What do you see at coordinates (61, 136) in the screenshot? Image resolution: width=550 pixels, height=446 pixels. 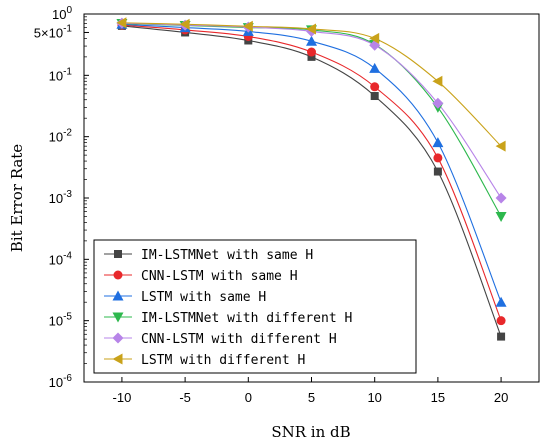 I see `y-tick-label: 10⁻²` at bounding box center [61, 136].